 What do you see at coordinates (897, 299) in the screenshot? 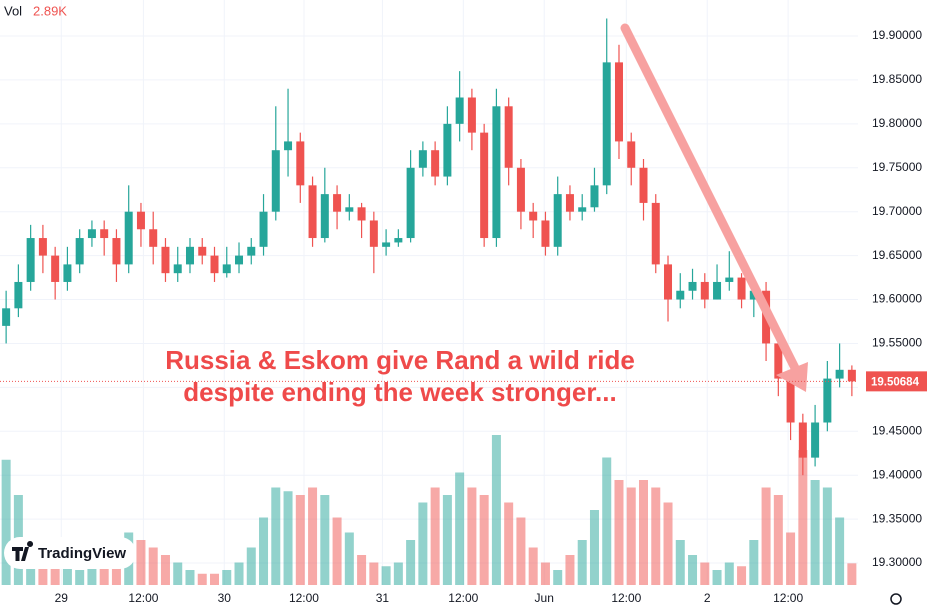
I see `y-tick-label: 19.60000` at bounding box center [897, 299].